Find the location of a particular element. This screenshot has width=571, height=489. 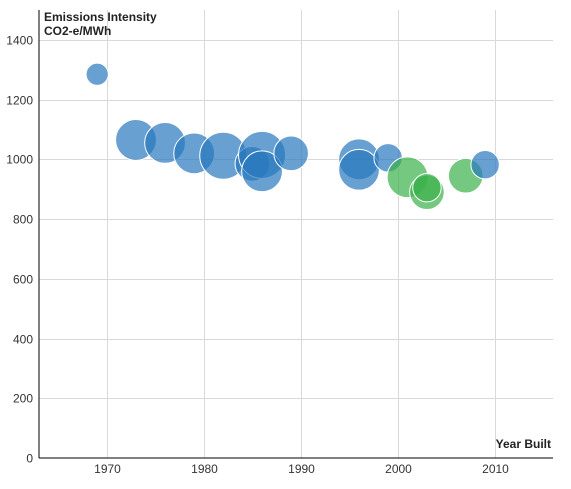

y-axis-title-line1: Emissions Intensity is located at coordinates (100, 17).